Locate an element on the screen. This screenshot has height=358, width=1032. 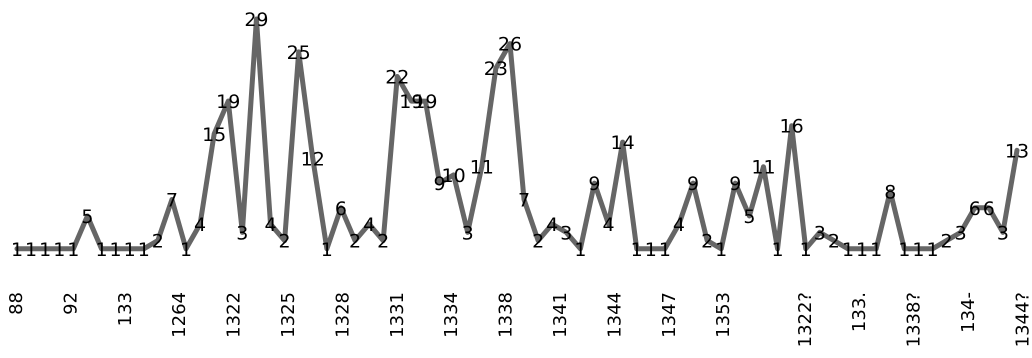
data-label: 23 is located at coordinates (496, 69).